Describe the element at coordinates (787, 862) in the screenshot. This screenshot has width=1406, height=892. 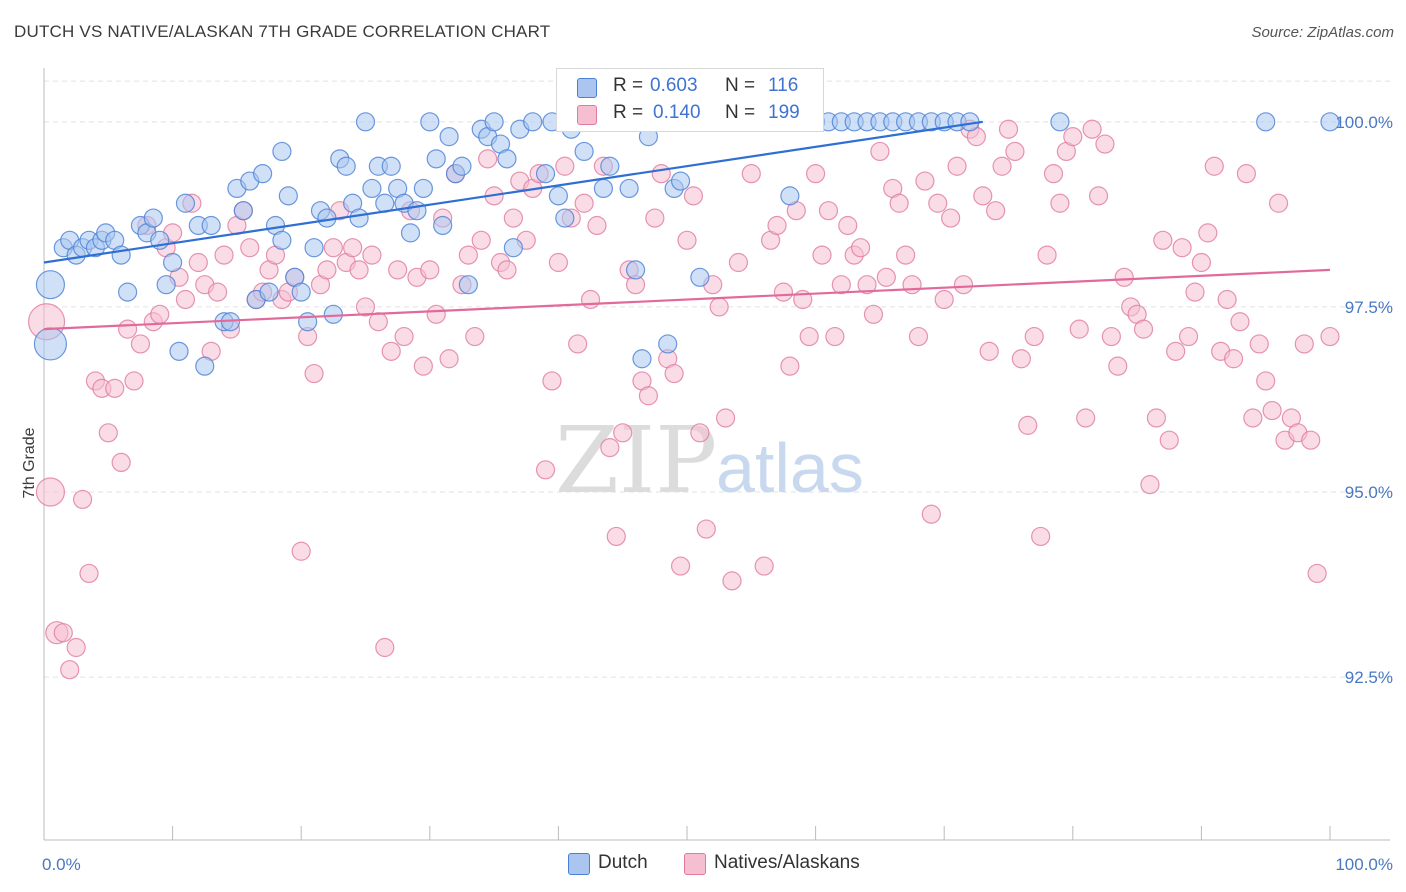
I see `bottom-legend-label-native: Natives/Alaskans` at that location.